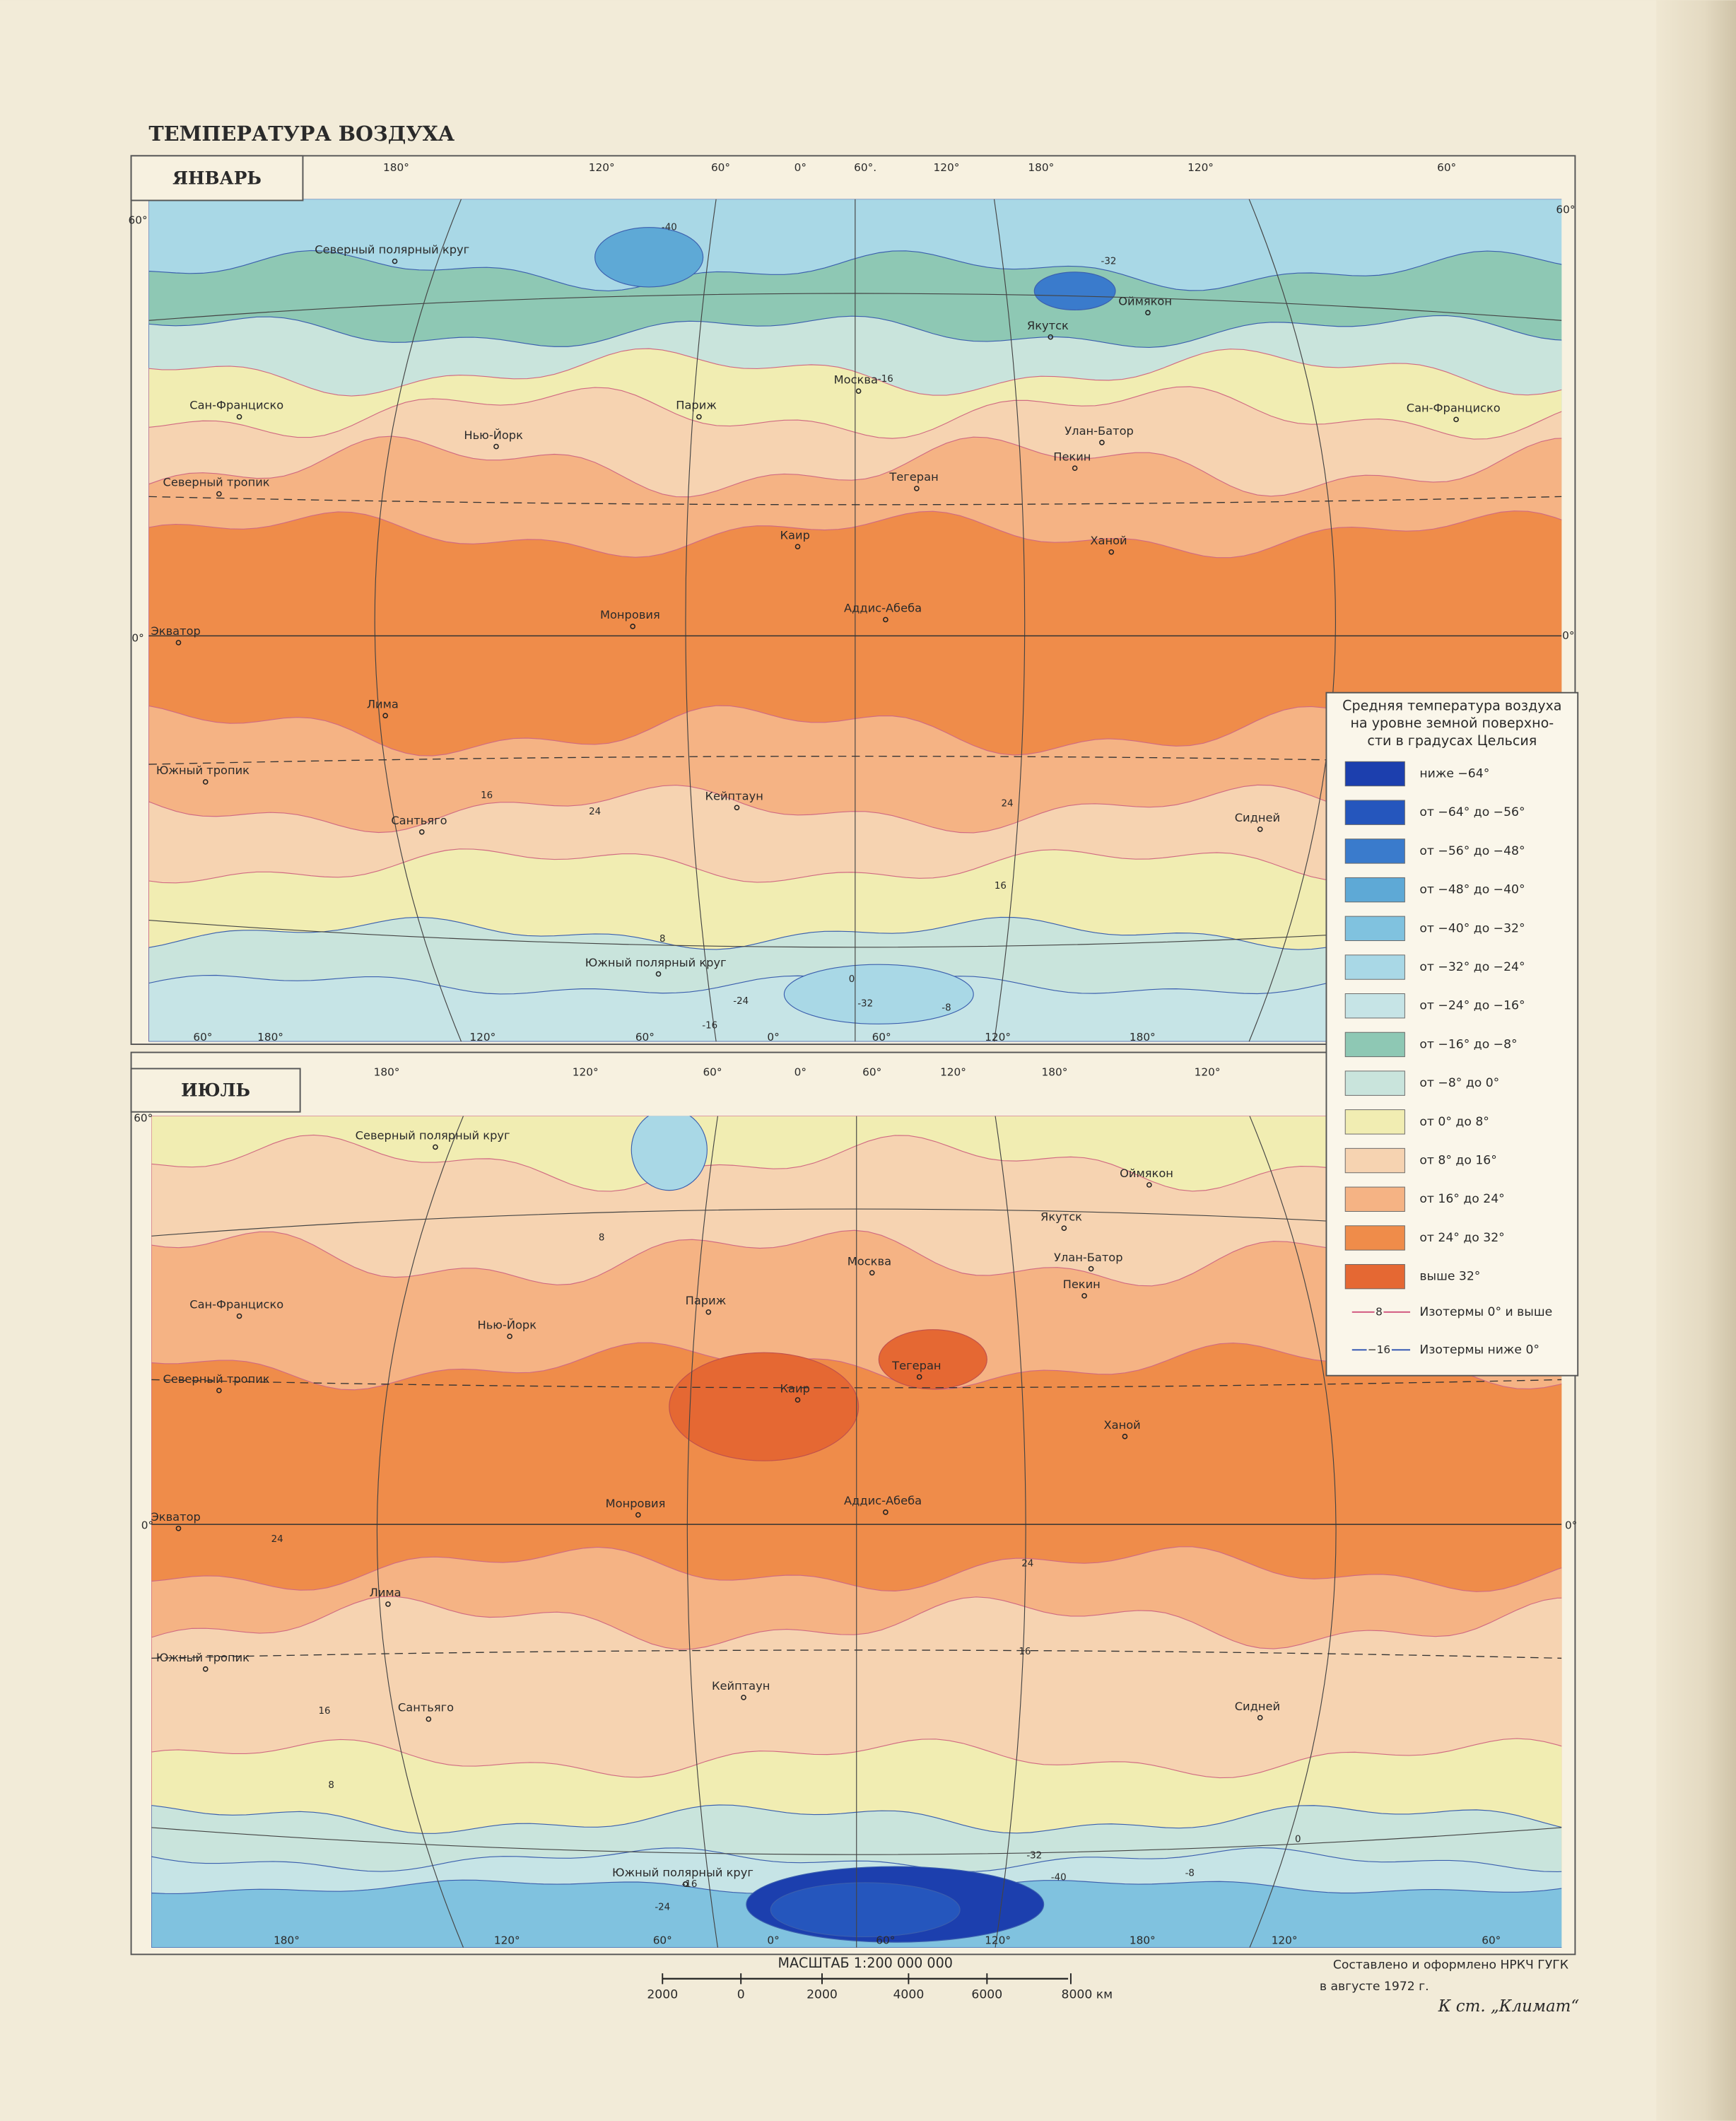 This screenshot has height=2121, width=1736. I want to click on place-label: Нью-Йорк, so click(493, 435).